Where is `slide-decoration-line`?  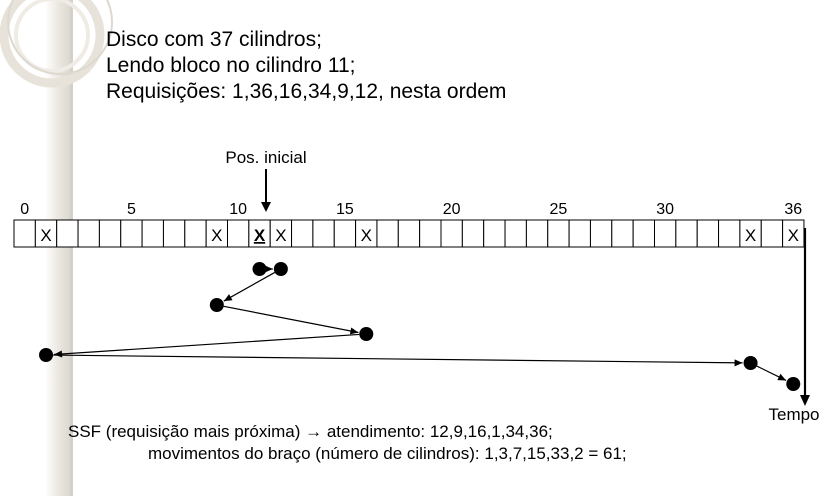
slide-decoration-line is located at coordinates (71, 248).